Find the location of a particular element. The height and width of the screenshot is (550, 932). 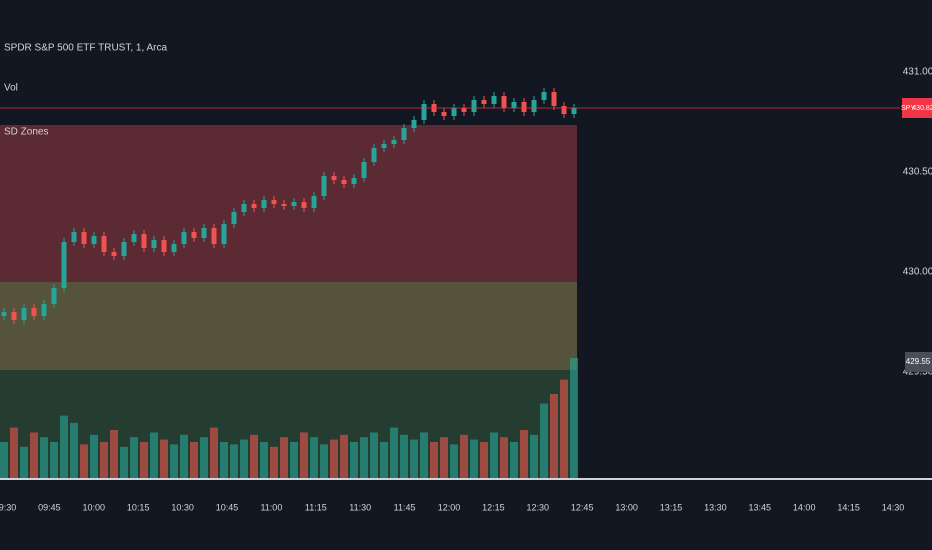

crosshair-tag is located at coordinates (918, 362).